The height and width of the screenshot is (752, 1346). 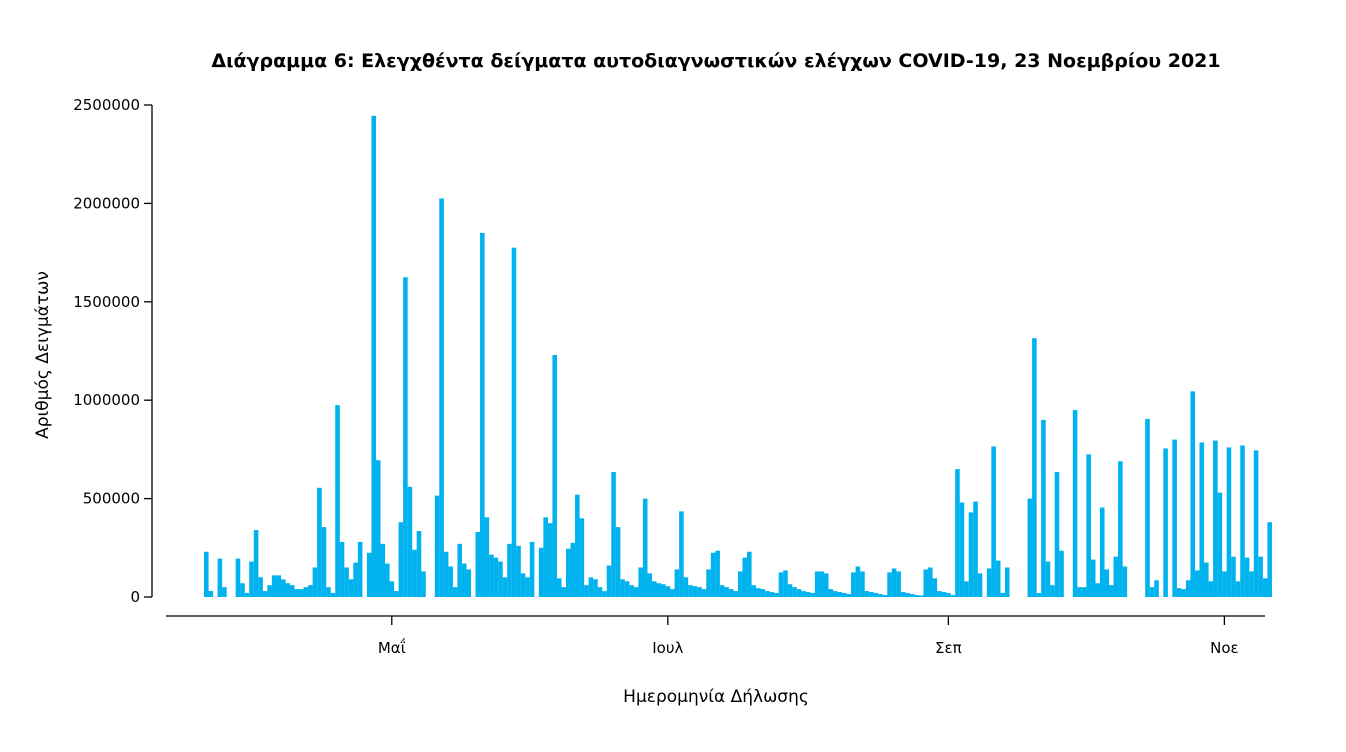 What do you see at coordinates (392, 647) in the screenshot?
I see `x-tick-label: Μαΐ` at bounding box center [392, 647].